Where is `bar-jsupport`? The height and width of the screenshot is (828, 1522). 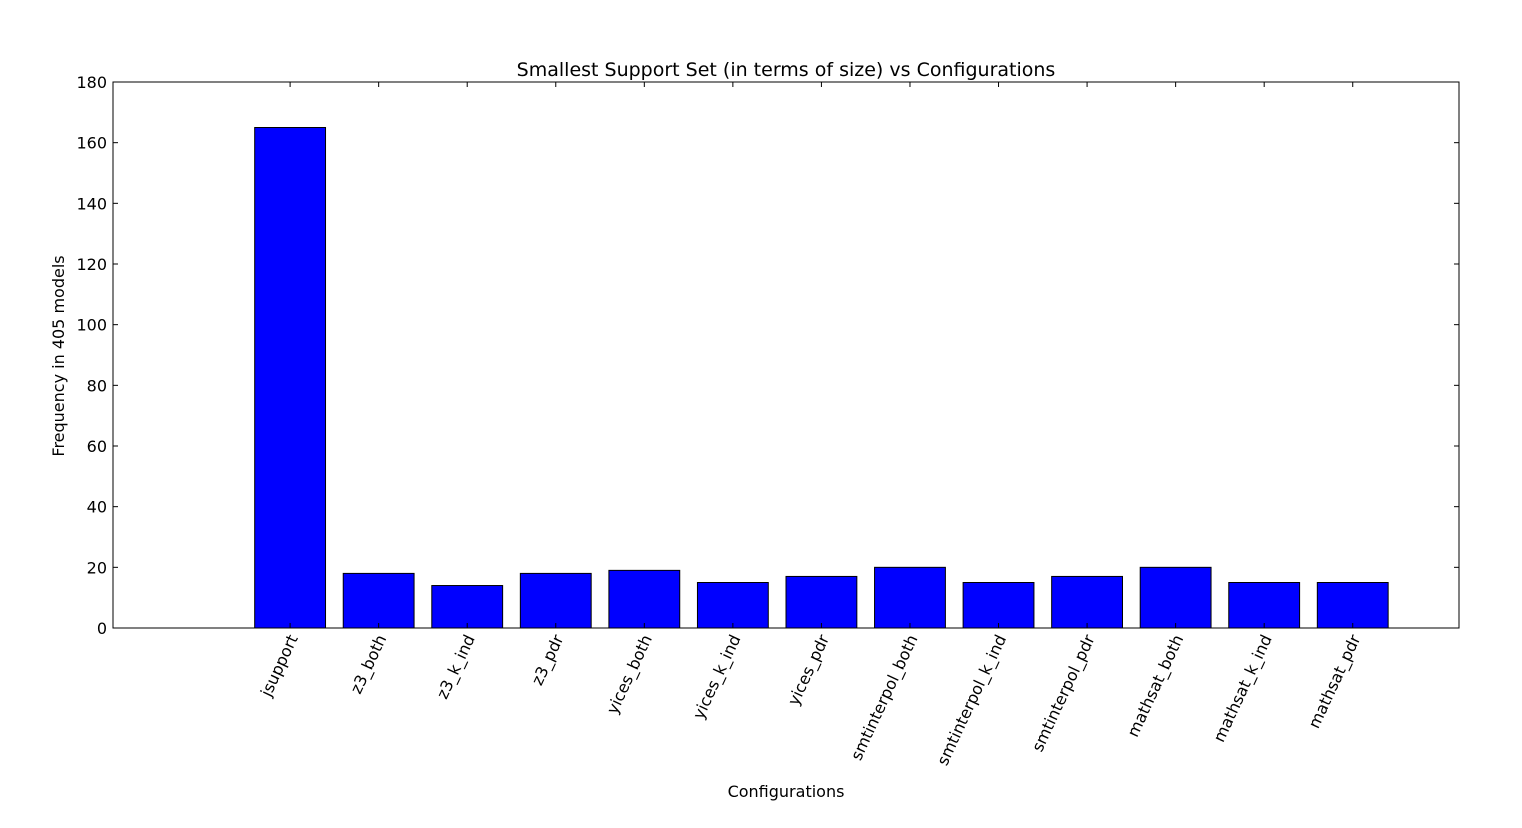 bar-jsupport is located at coordinates (290, 378).